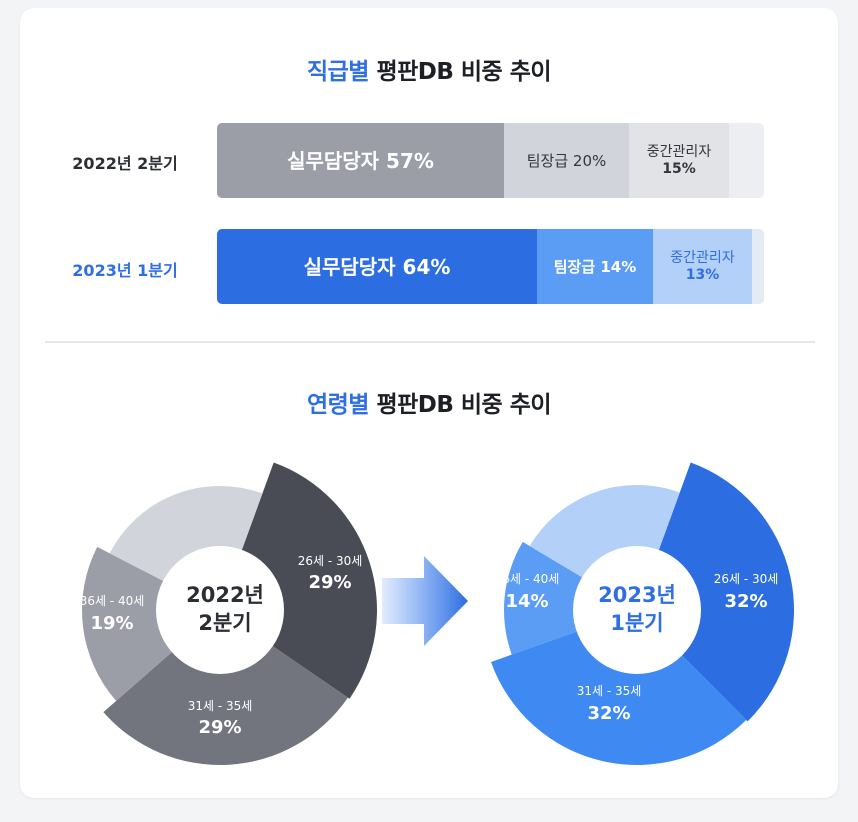 This screenshot has height=822, width=858. I want to click on section-divider, so click(430, 342).